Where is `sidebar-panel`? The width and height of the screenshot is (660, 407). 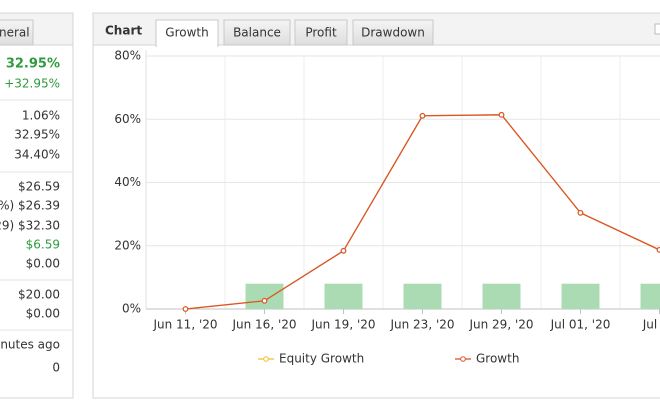
sidebar-panel is located at coordinates (37, 205).